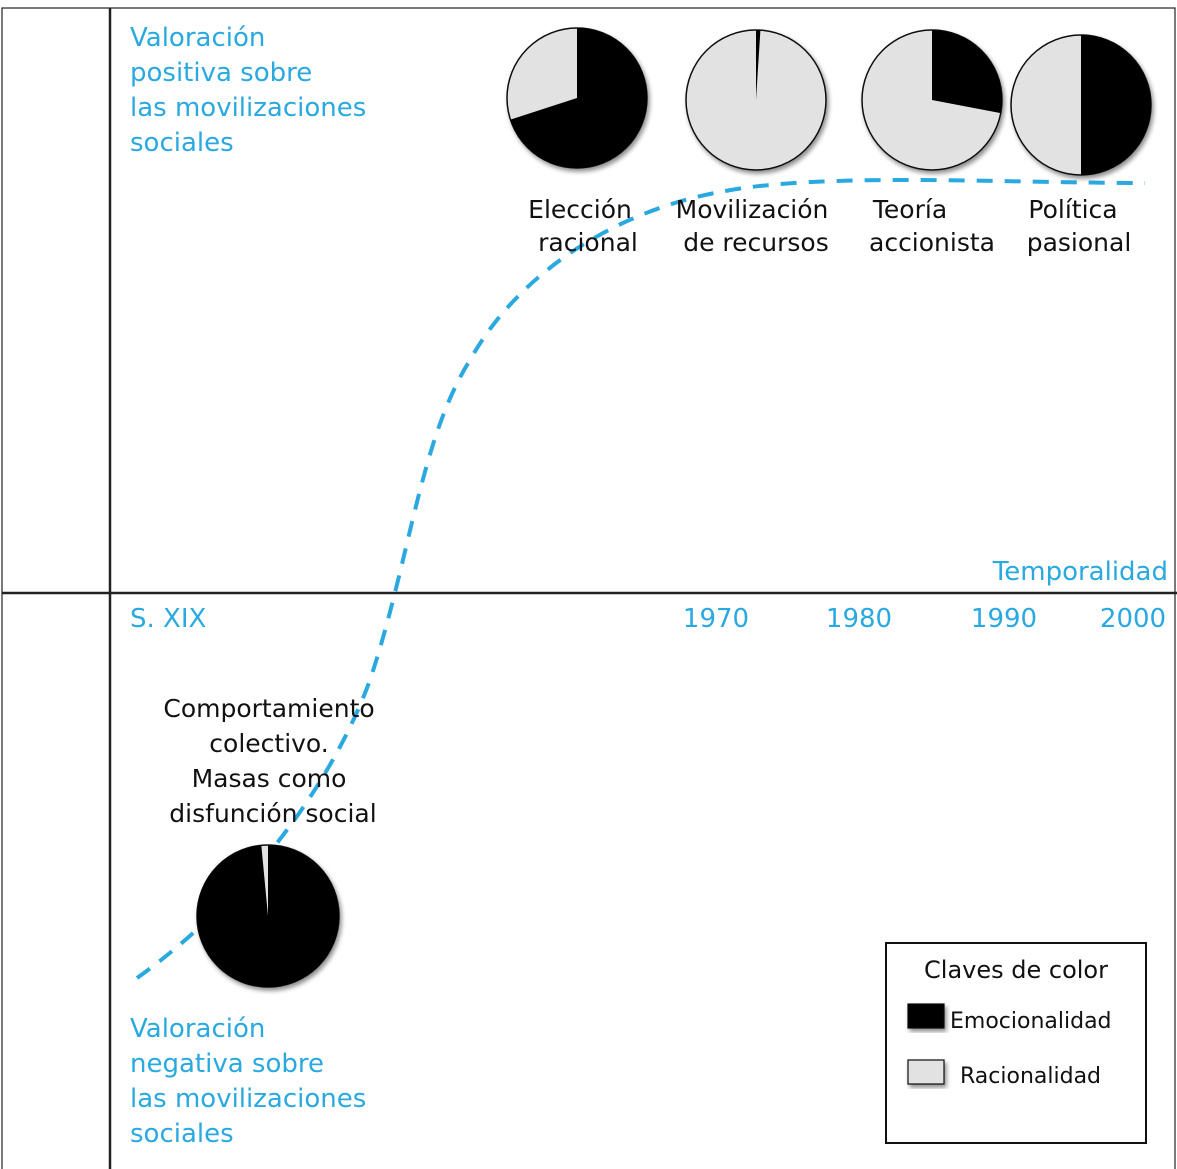 This screenshot has height=1169, width=1177. What do you see at coordinates (1031, 1021) in the screenshot?
I see `legend-label-emocionalidad: Emocionalidad` at bounding box center [1031, 1021].